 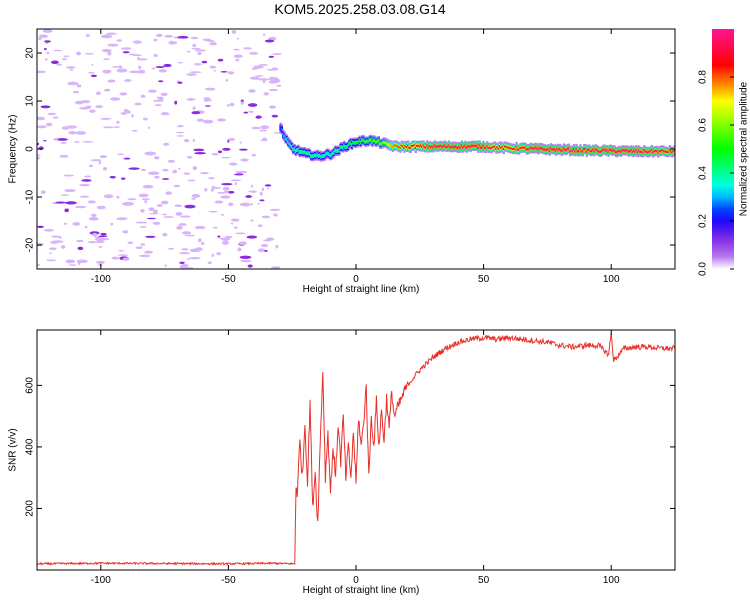 What do you see at coordinates (30, 101) in the screenshot?
I see `y-tick-label: 10` at bounding box center [30, 101].